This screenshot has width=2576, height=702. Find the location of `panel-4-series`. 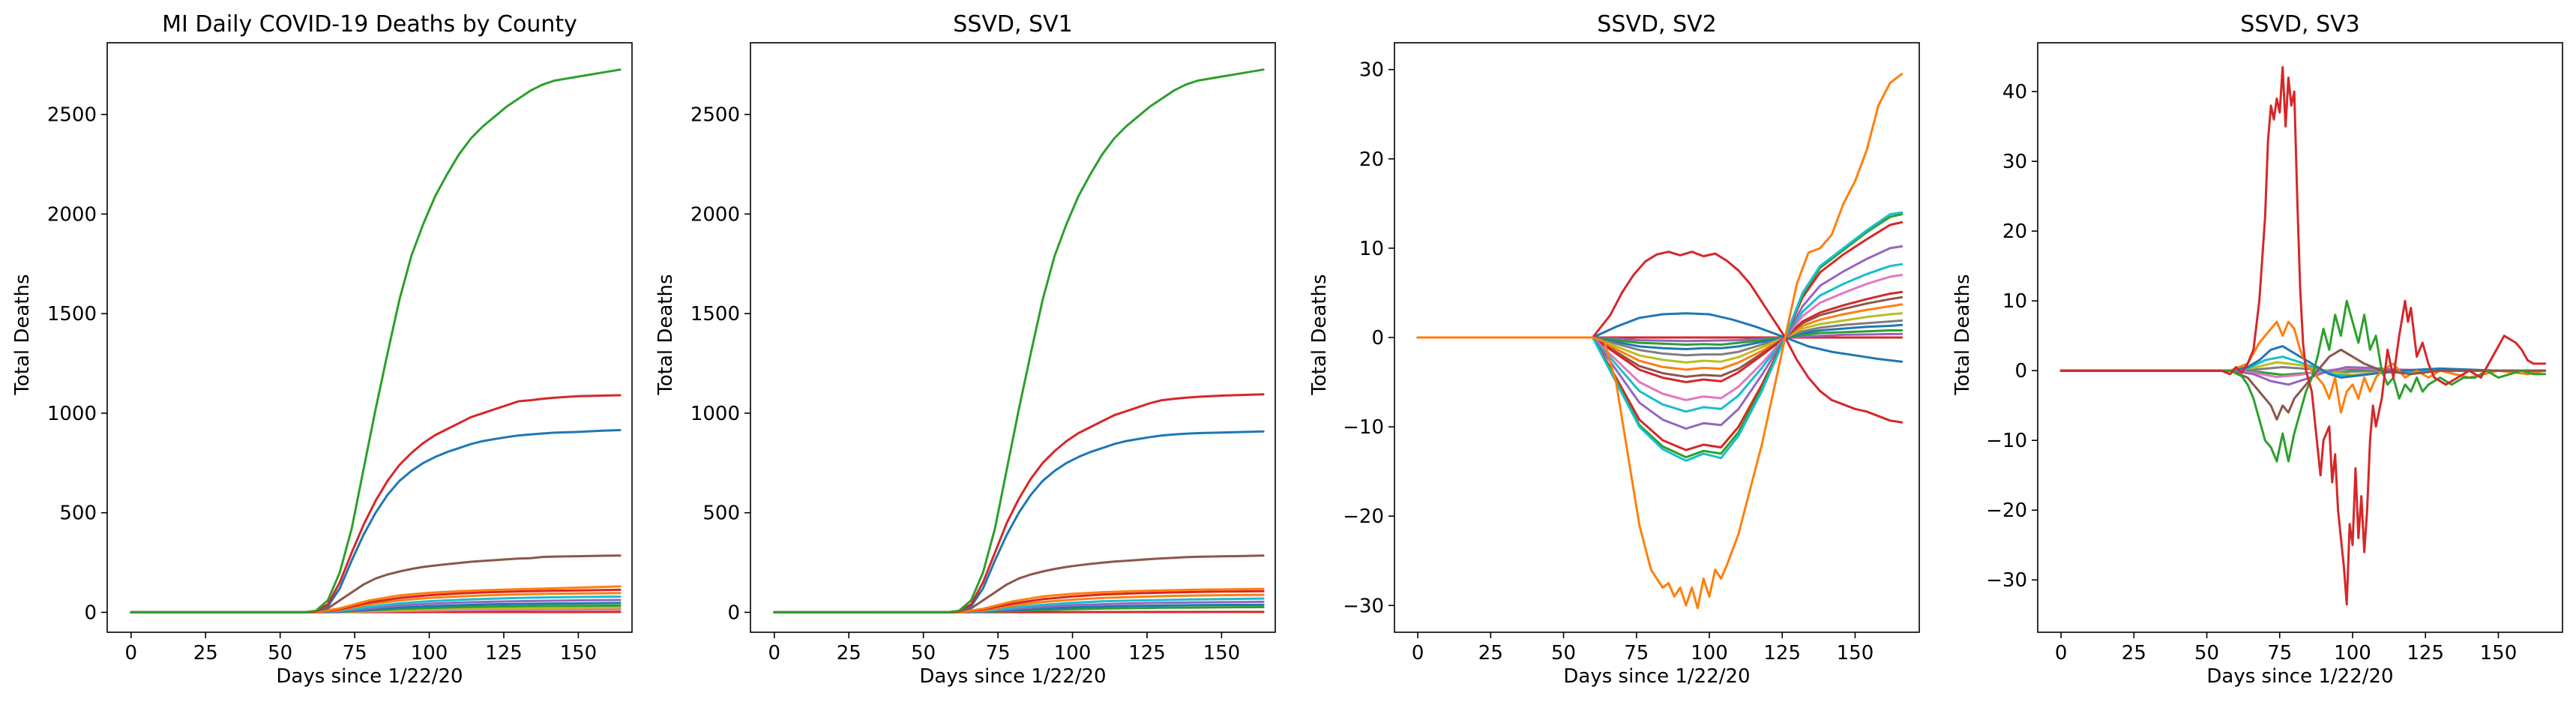

panel-4-series is located at coordinates (2303, 336).